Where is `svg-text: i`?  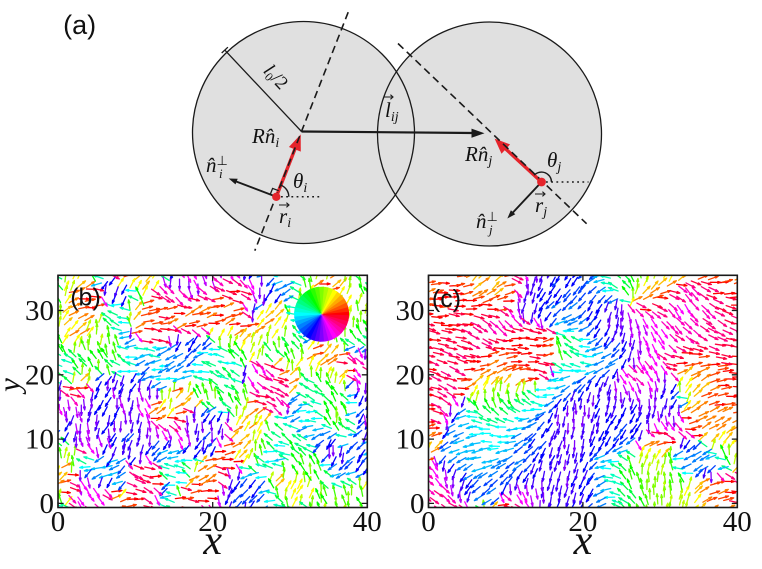 svg-text: i is located at coordinates (221, 173).